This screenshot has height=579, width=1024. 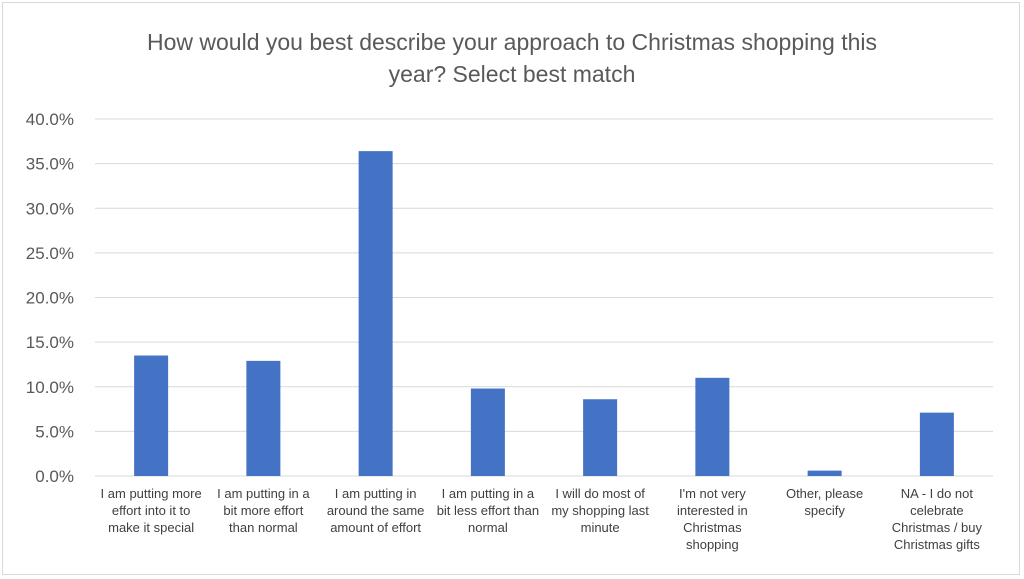 I want to click on y-tick-label: 10.0%, so click(x=50, y=387).